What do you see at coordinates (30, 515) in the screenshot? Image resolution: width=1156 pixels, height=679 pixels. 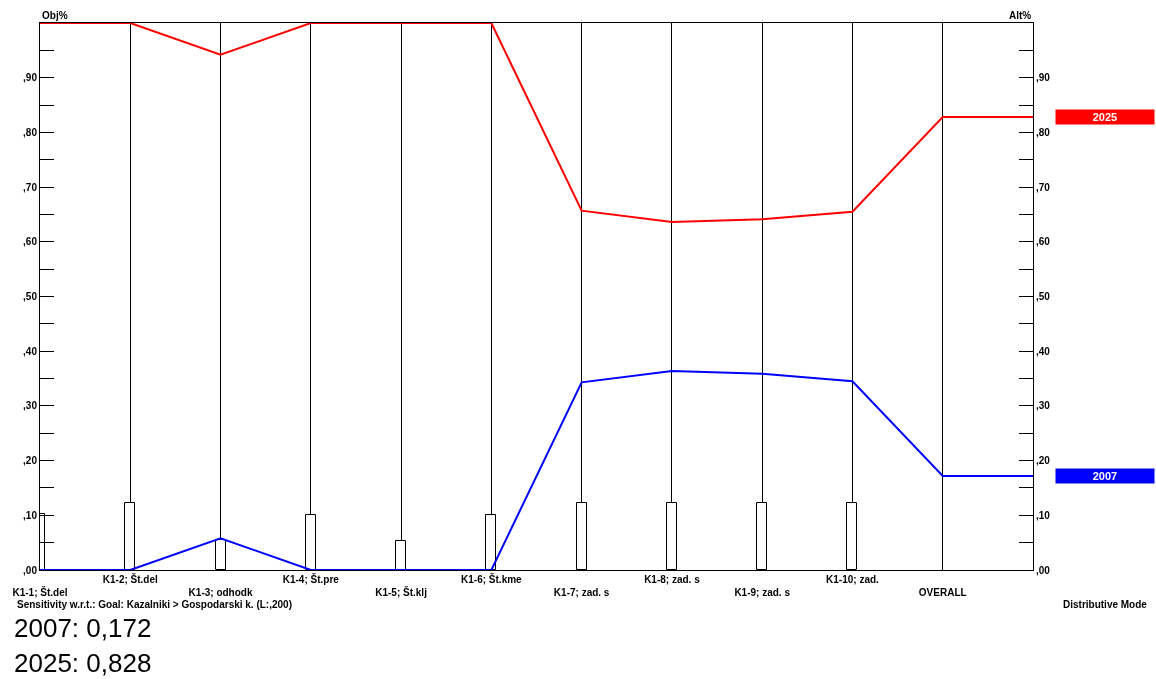 I see `y-tick-label: ,10` at bounding box center [30, 515].